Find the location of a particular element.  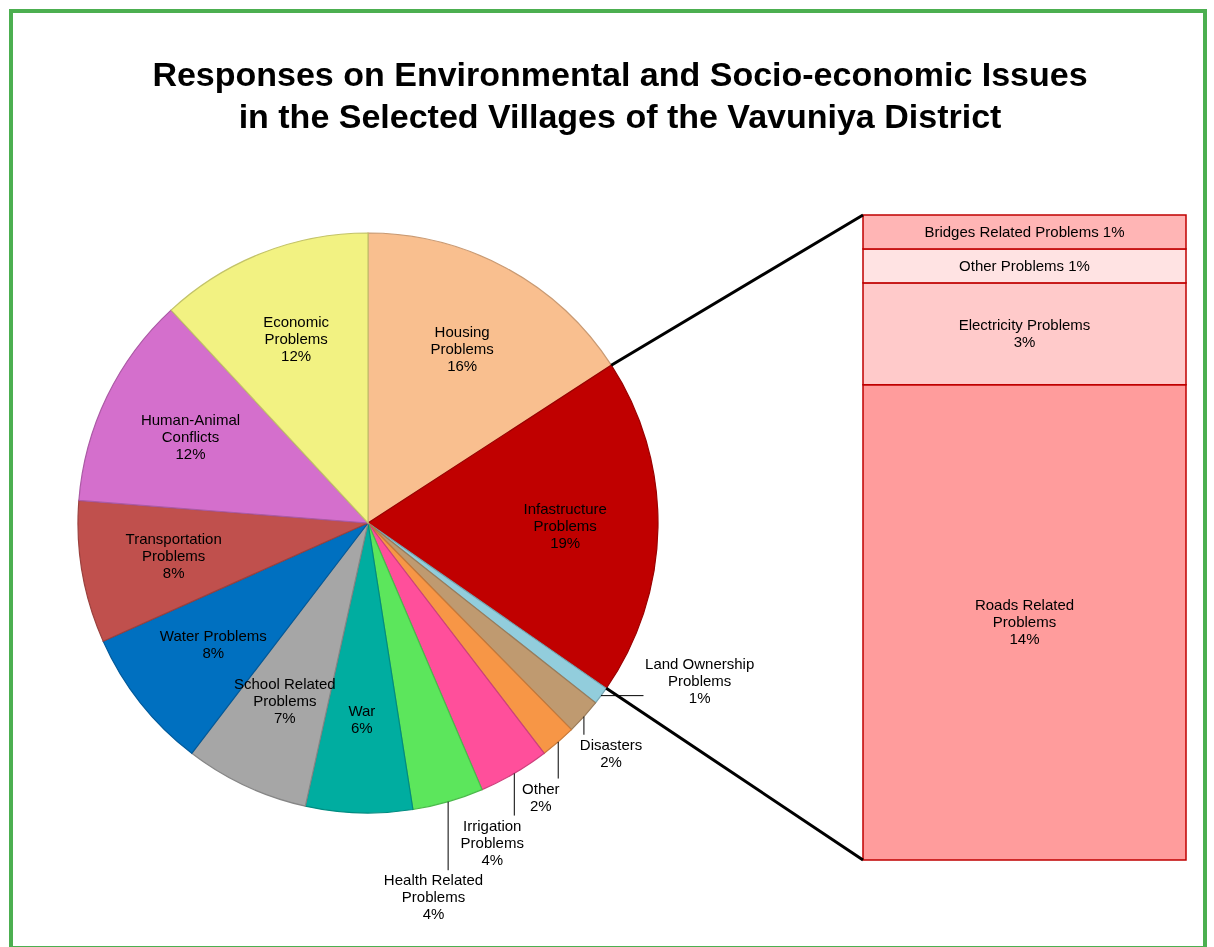

data-label: 3% is located at coordinates (1024, 342).